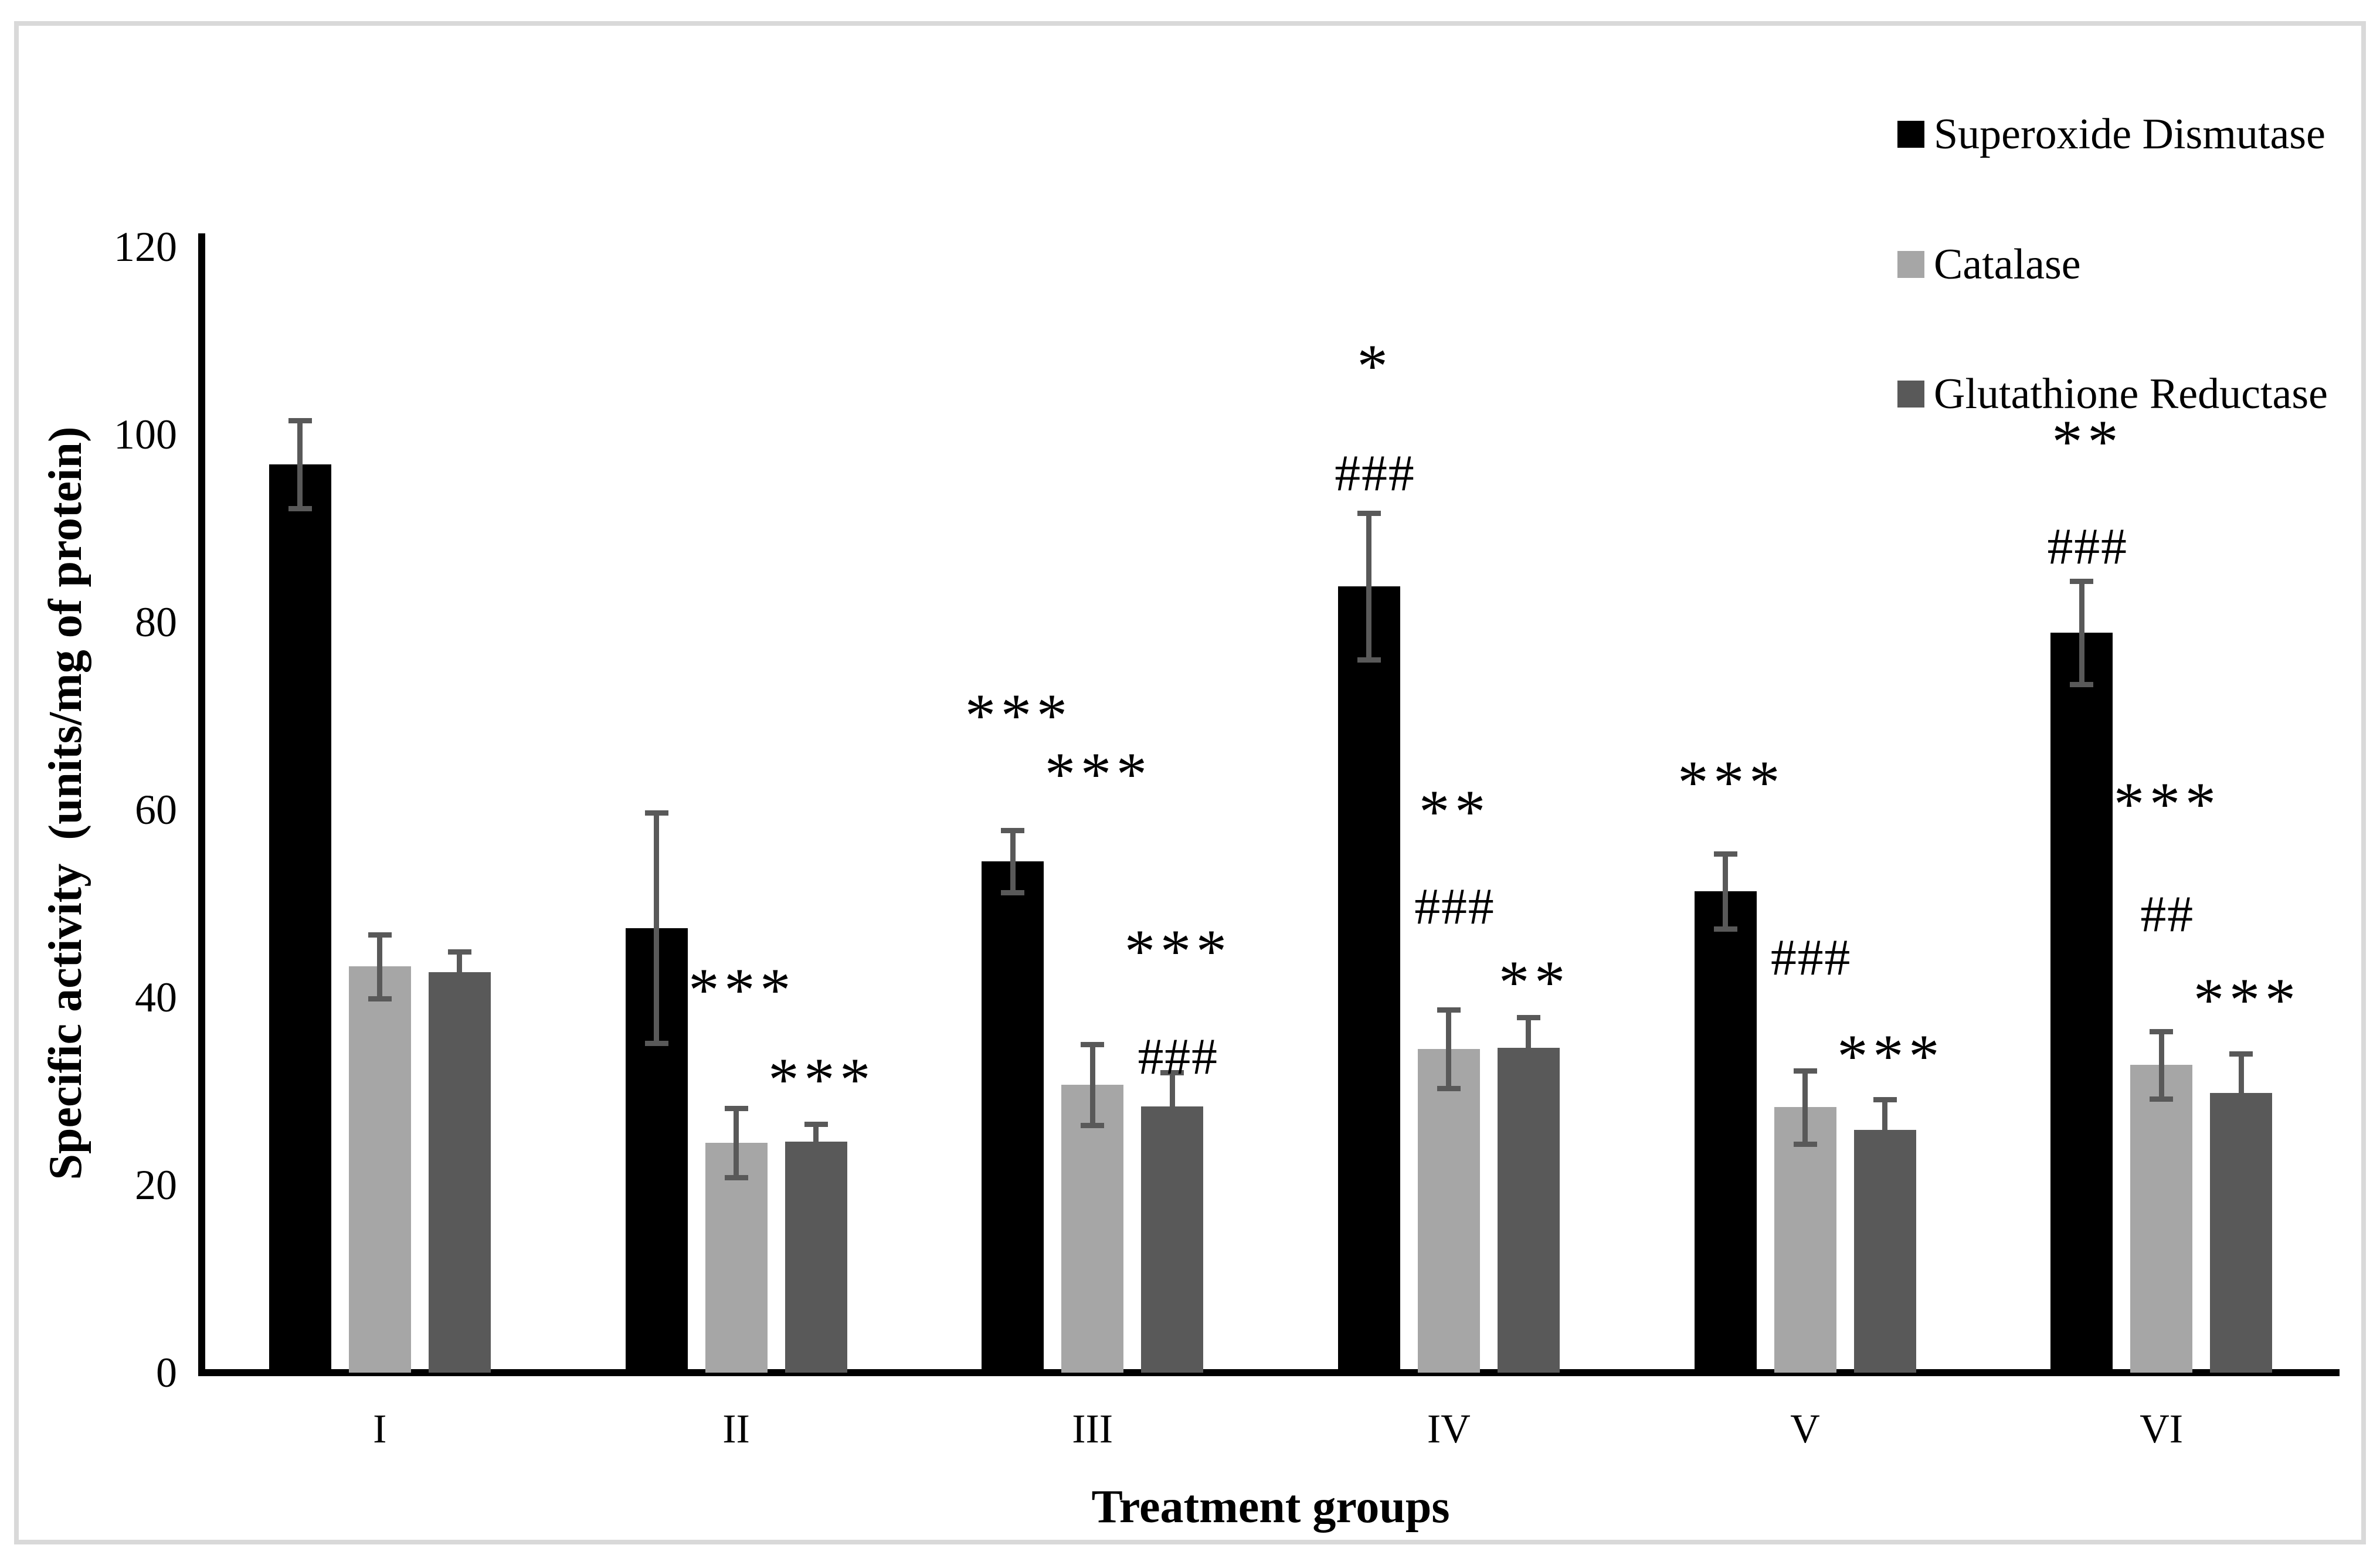  Describe the element at coordinates (2241, 1133) in the screenshot. I see `error-bar-cap-bottom-VI-glutathione` at that location.